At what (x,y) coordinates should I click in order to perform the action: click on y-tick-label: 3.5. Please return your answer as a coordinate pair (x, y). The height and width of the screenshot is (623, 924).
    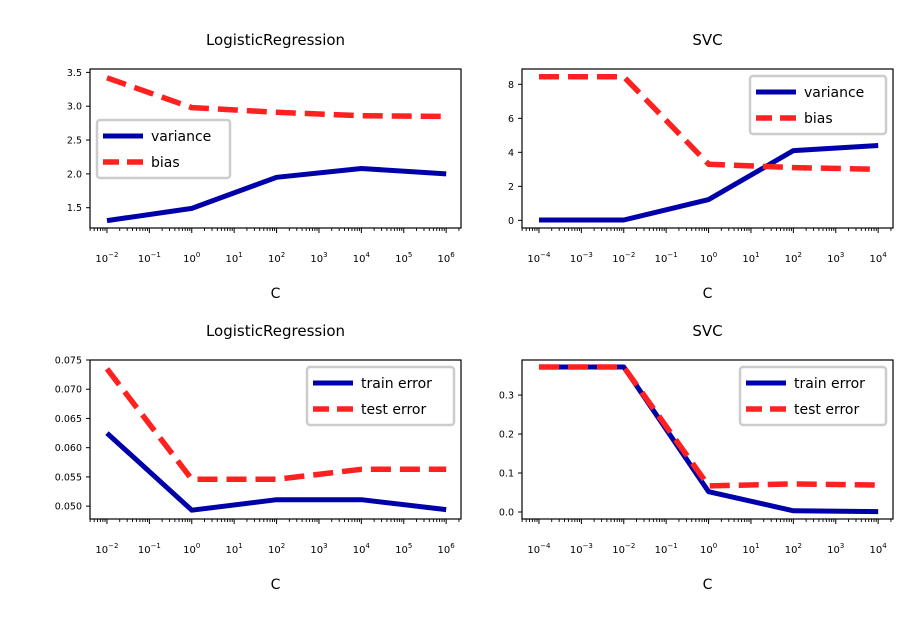
    Looking at the image, I should click on (74, 73).